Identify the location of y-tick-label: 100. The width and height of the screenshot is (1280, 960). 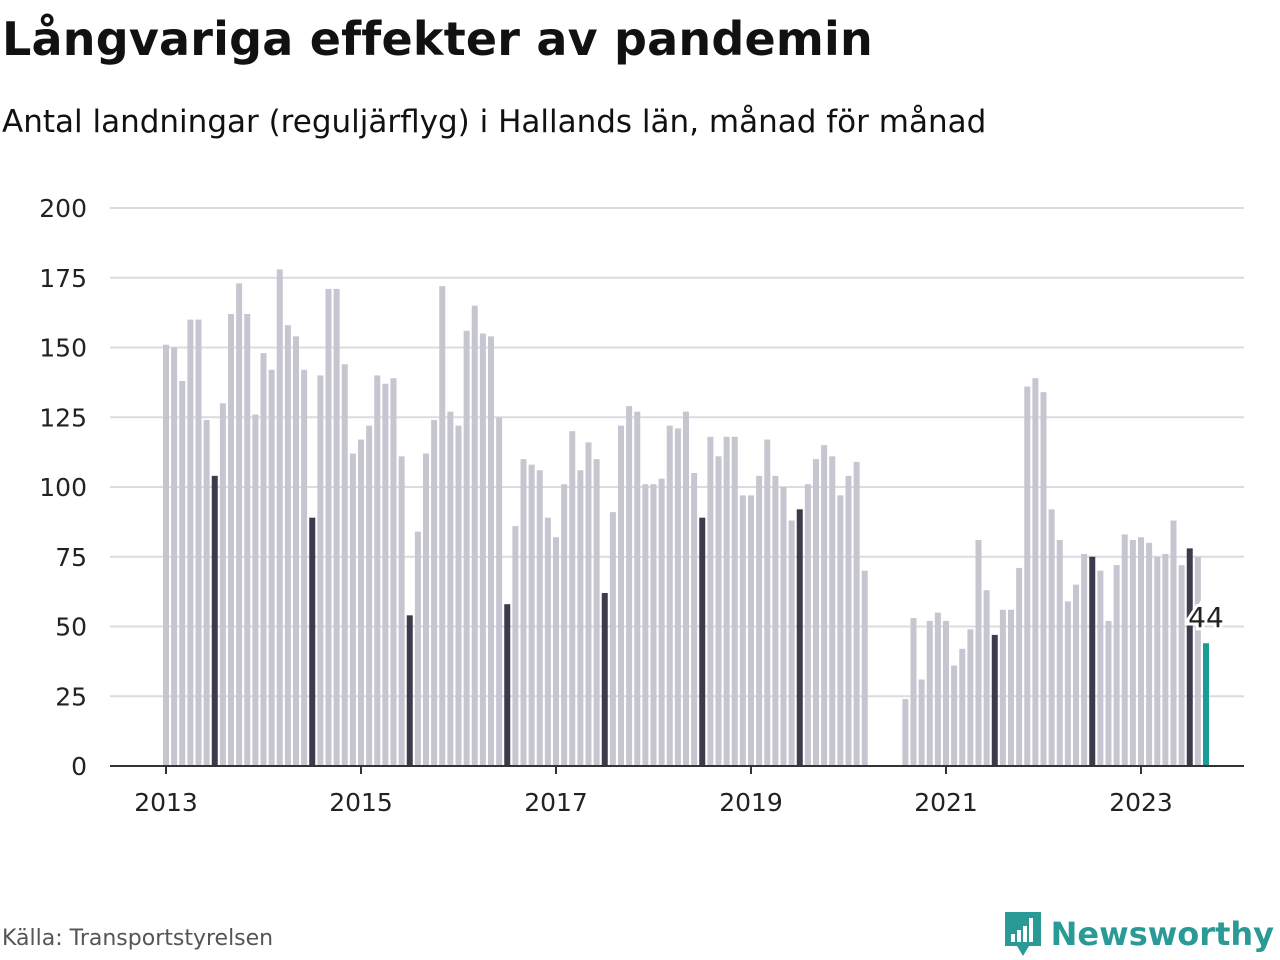
(63, 487).